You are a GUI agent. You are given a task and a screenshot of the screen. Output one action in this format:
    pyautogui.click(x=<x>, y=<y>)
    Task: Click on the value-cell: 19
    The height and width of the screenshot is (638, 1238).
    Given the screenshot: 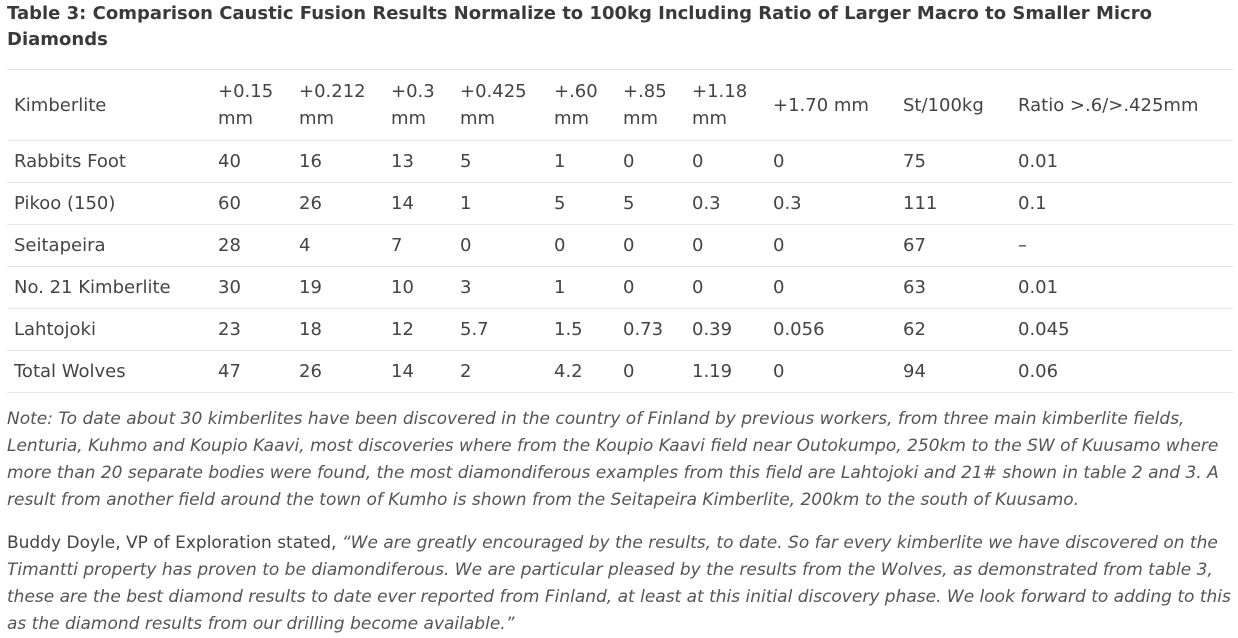 What is the action you would take?
    pyautogui.click(x=338, y=287)
    